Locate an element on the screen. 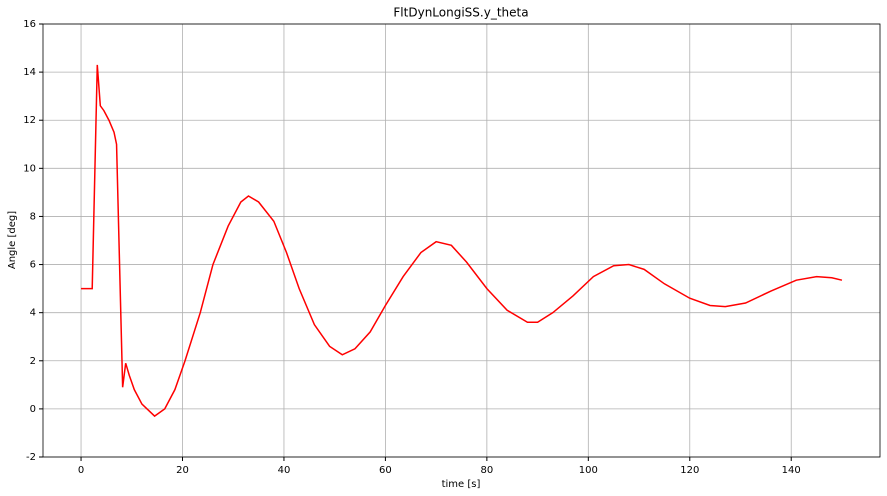  chart-title: FltDynLongiSS.y_theta is located at coordinates (460, 13).